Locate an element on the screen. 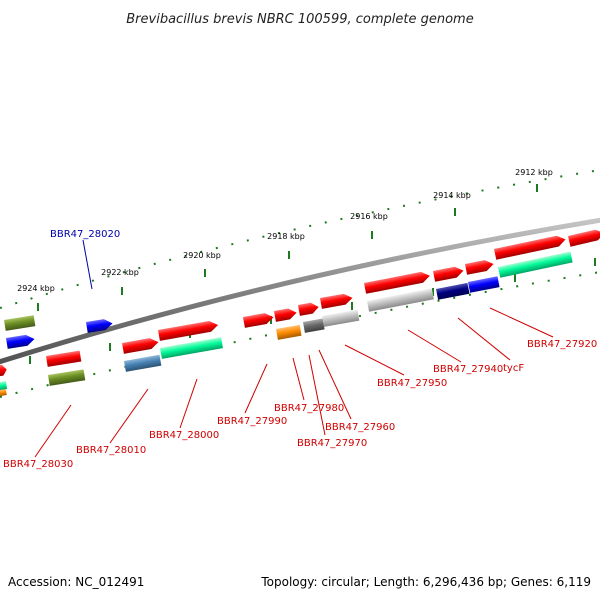 Image resolution: width=600 pixels, height=600 pixels. gene-label-bbr47-27980: BBR47_27980 is located at coordinates (309, 408).